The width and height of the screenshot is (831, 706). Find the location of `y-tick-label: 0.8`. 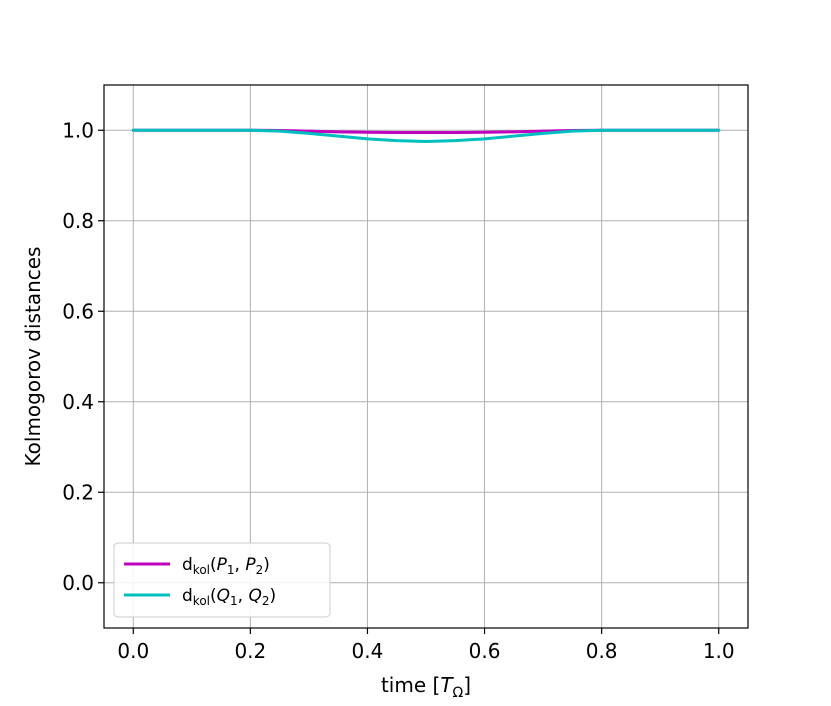

y-tick-label: 0.8 is located at coordinates (78, 221).